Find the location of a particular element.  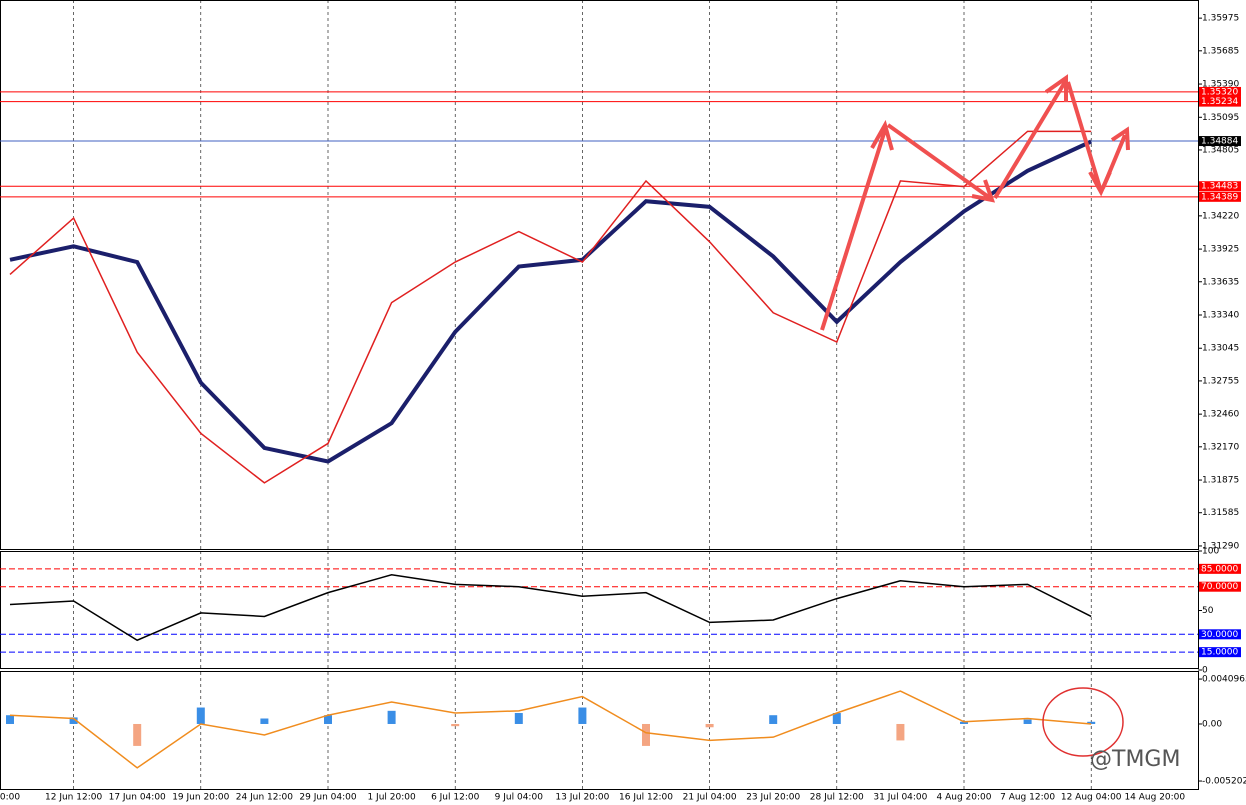

y-tick-label: 1.32170 is located at coordinates (1220, 447).